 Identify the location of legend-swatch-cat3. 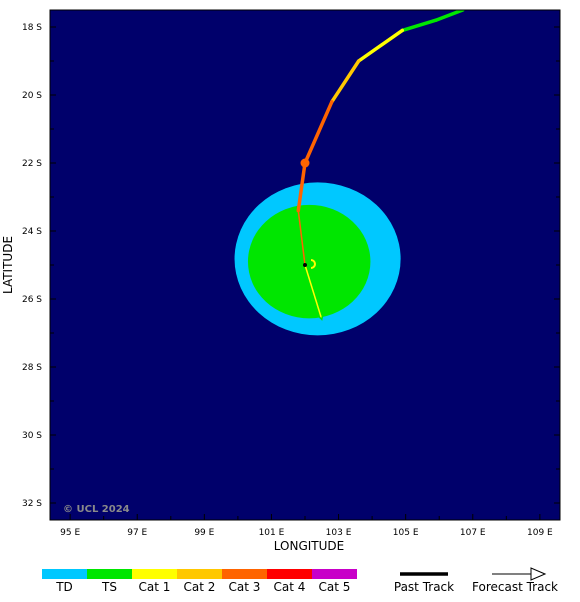
(244, 574).